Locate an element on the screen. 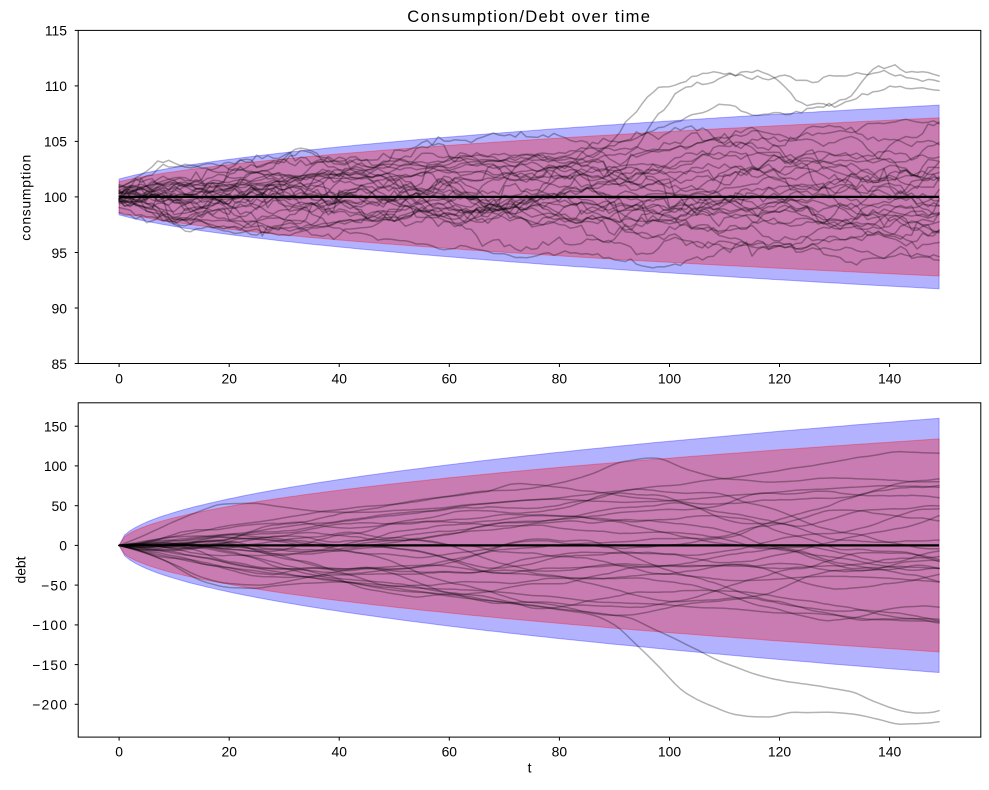  svg-text: debt is located at coordinates (21, 569).